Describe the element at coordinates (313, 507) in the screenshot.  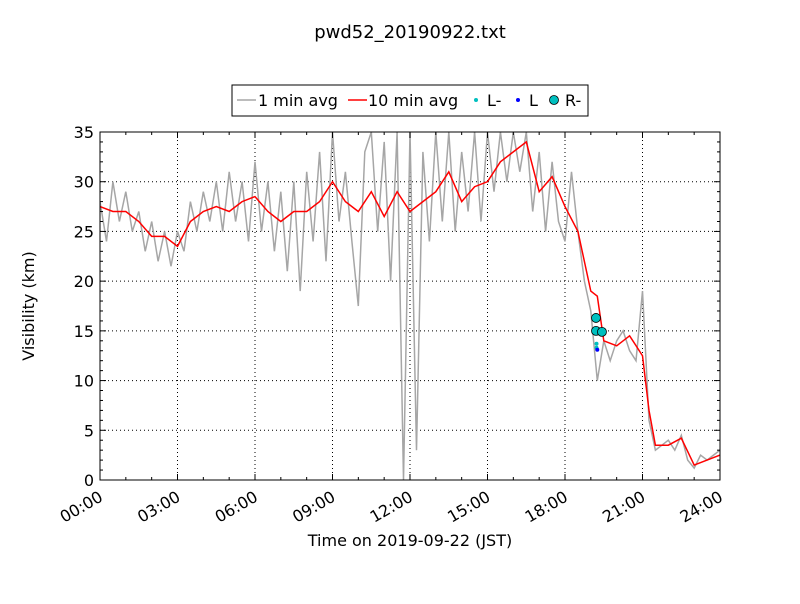
I see `x-tick-label: 09:00` at that location.